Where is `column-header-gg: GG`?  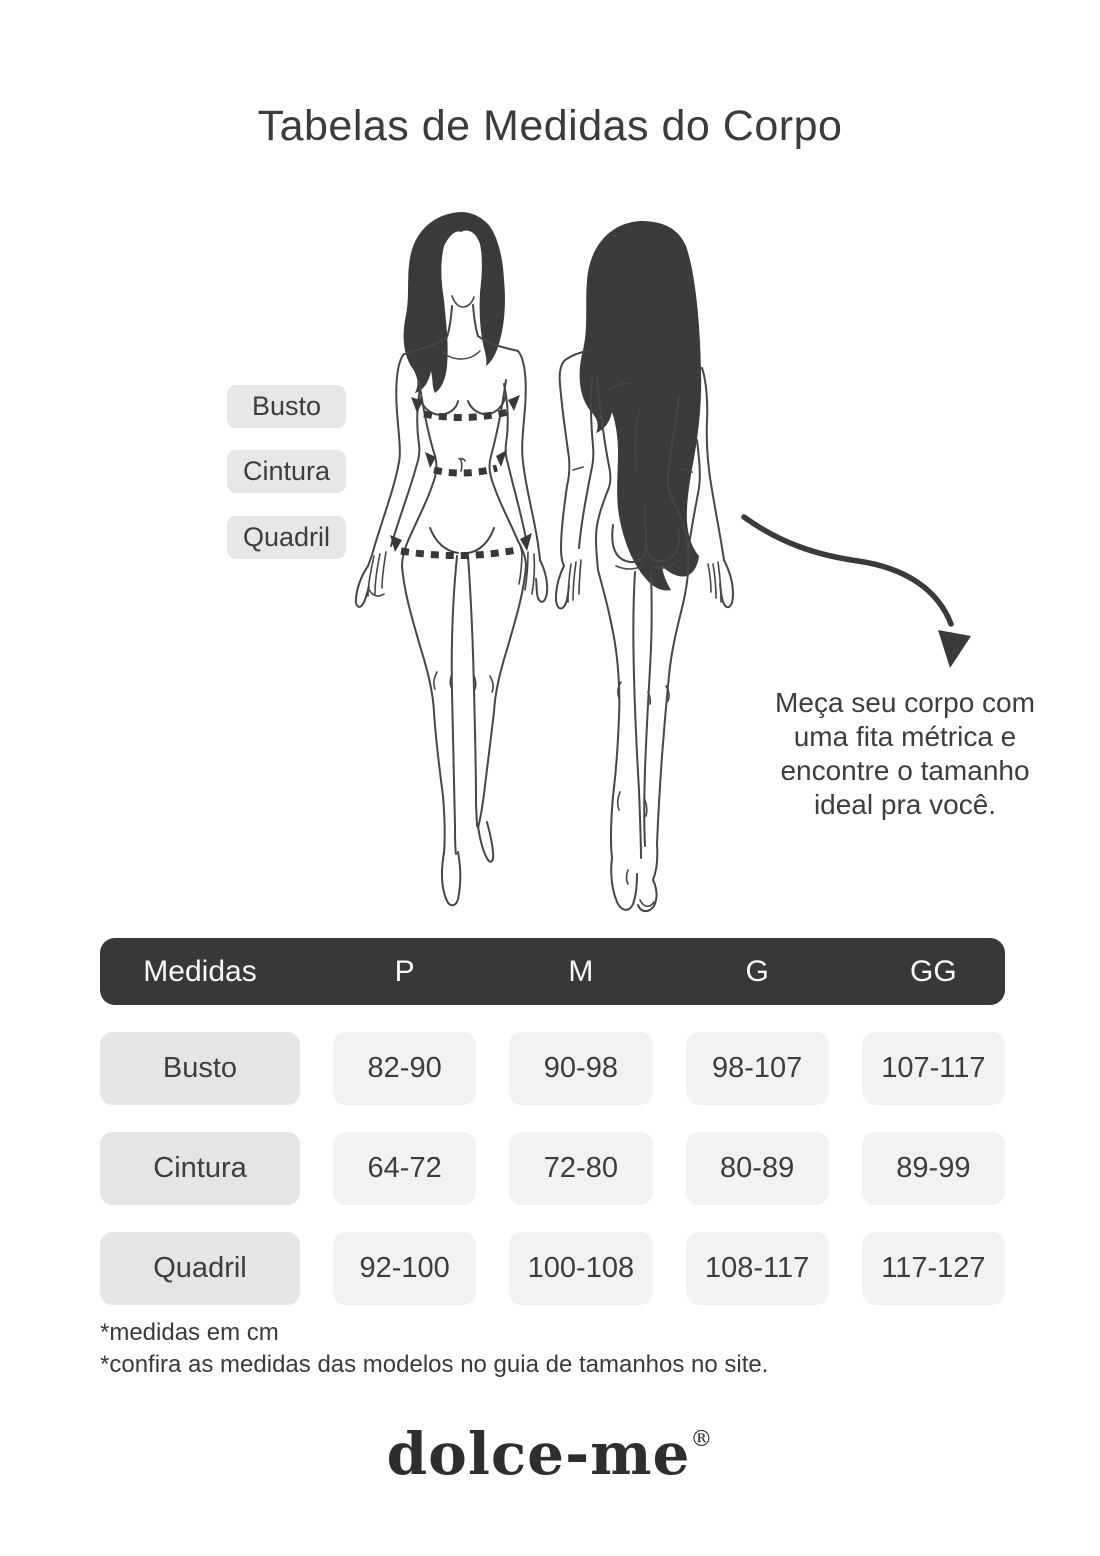
column-header-gg: GG is located at coordinates (933, 971).